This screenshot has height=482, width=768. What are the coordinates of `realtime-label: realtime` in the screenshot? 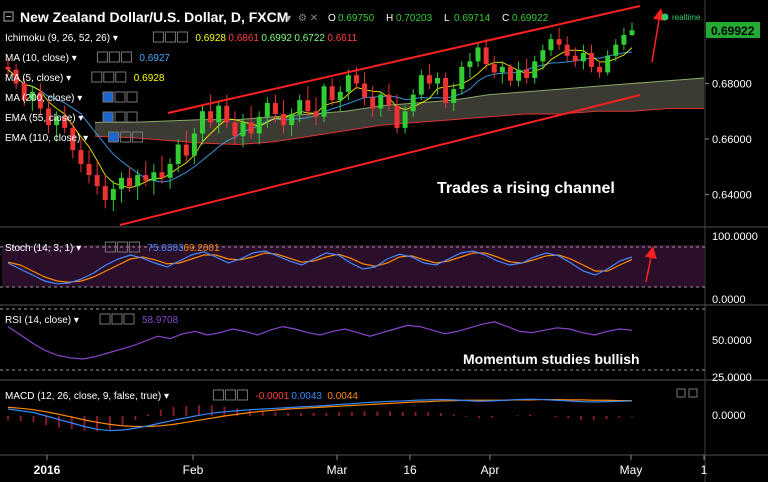 It's located at (686, 17).